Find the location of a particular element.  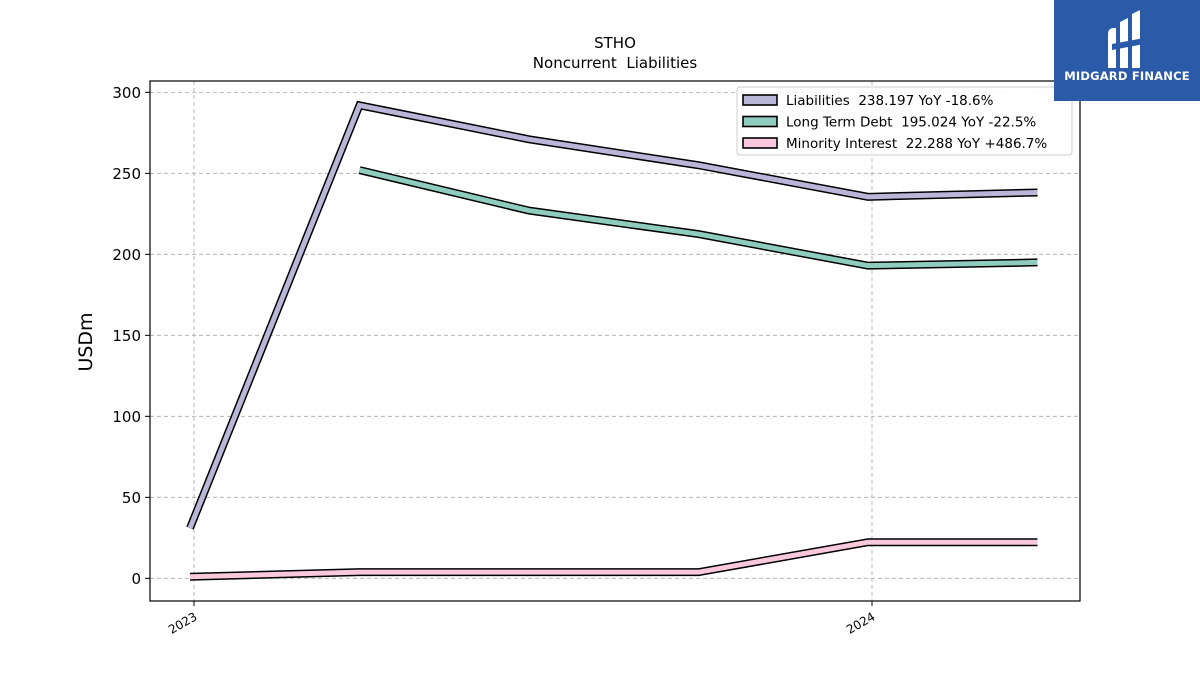

legend-box is located at coordinates (904, 121).